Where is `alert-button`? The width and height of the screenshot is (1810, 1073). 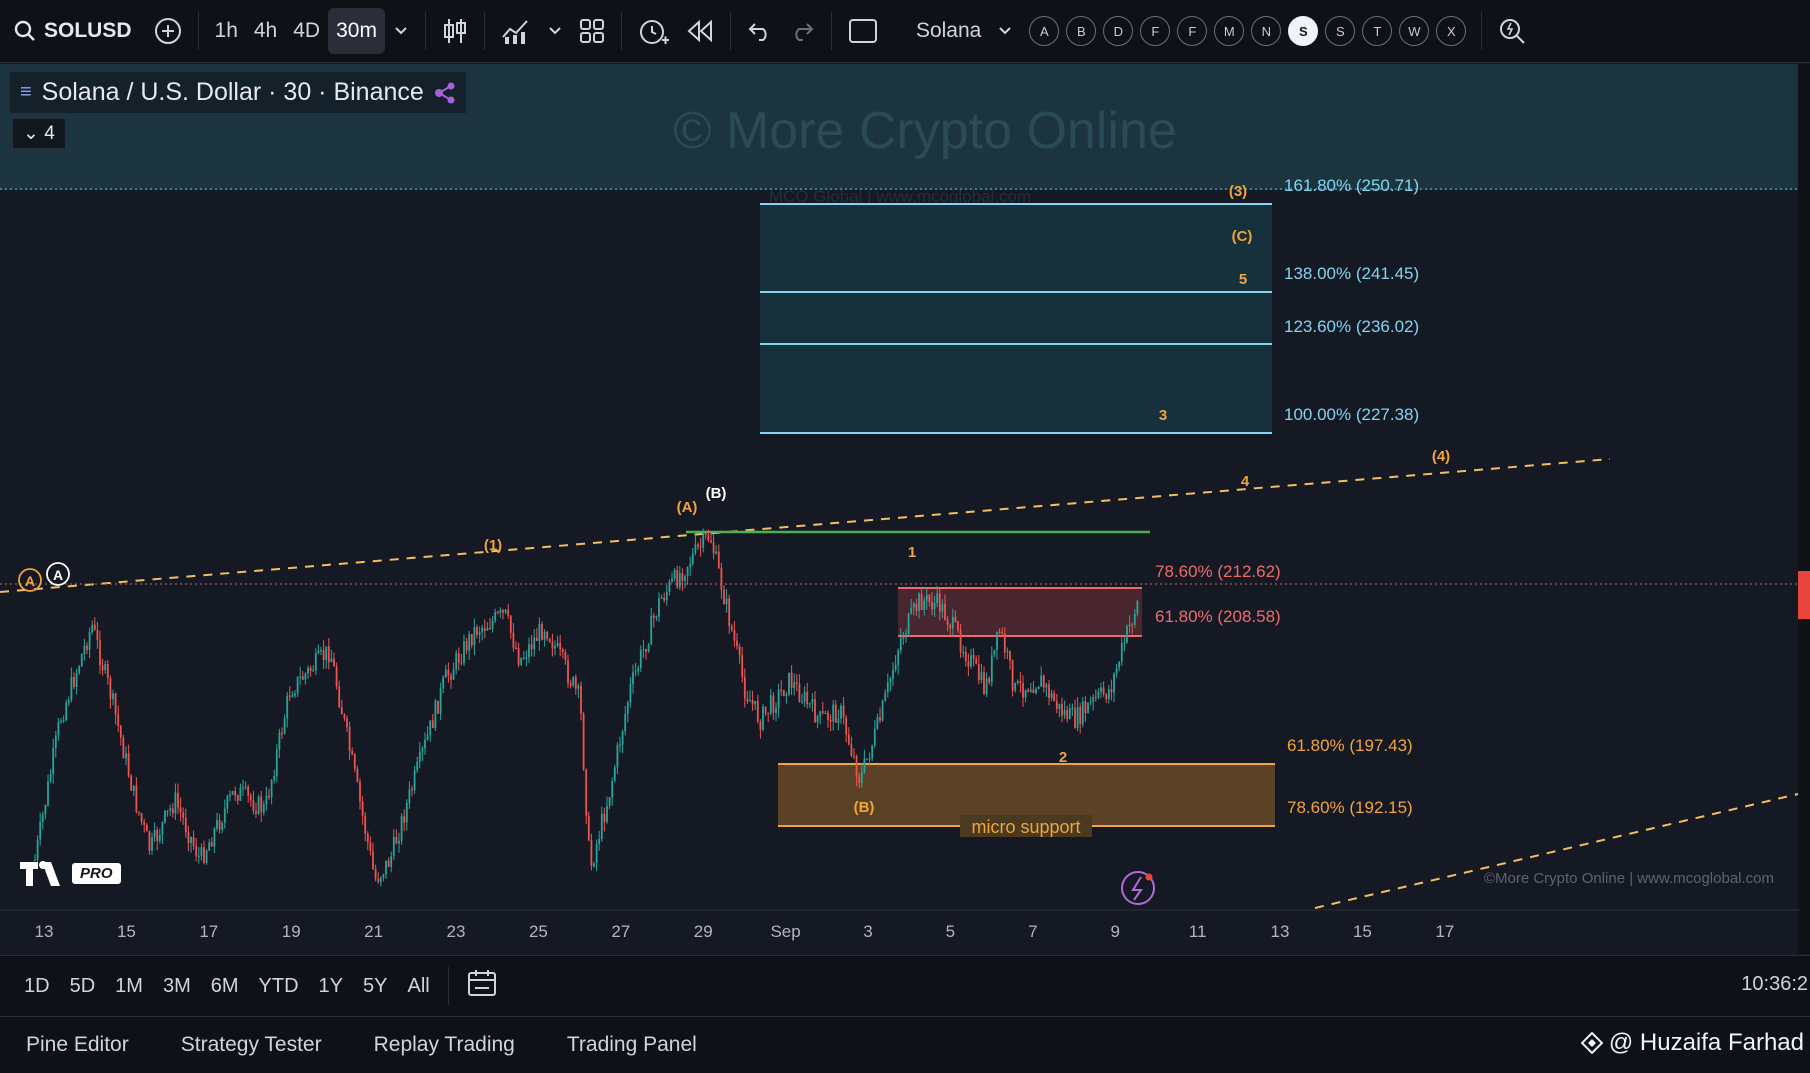 alert-button is located at coordinates (654, 31).